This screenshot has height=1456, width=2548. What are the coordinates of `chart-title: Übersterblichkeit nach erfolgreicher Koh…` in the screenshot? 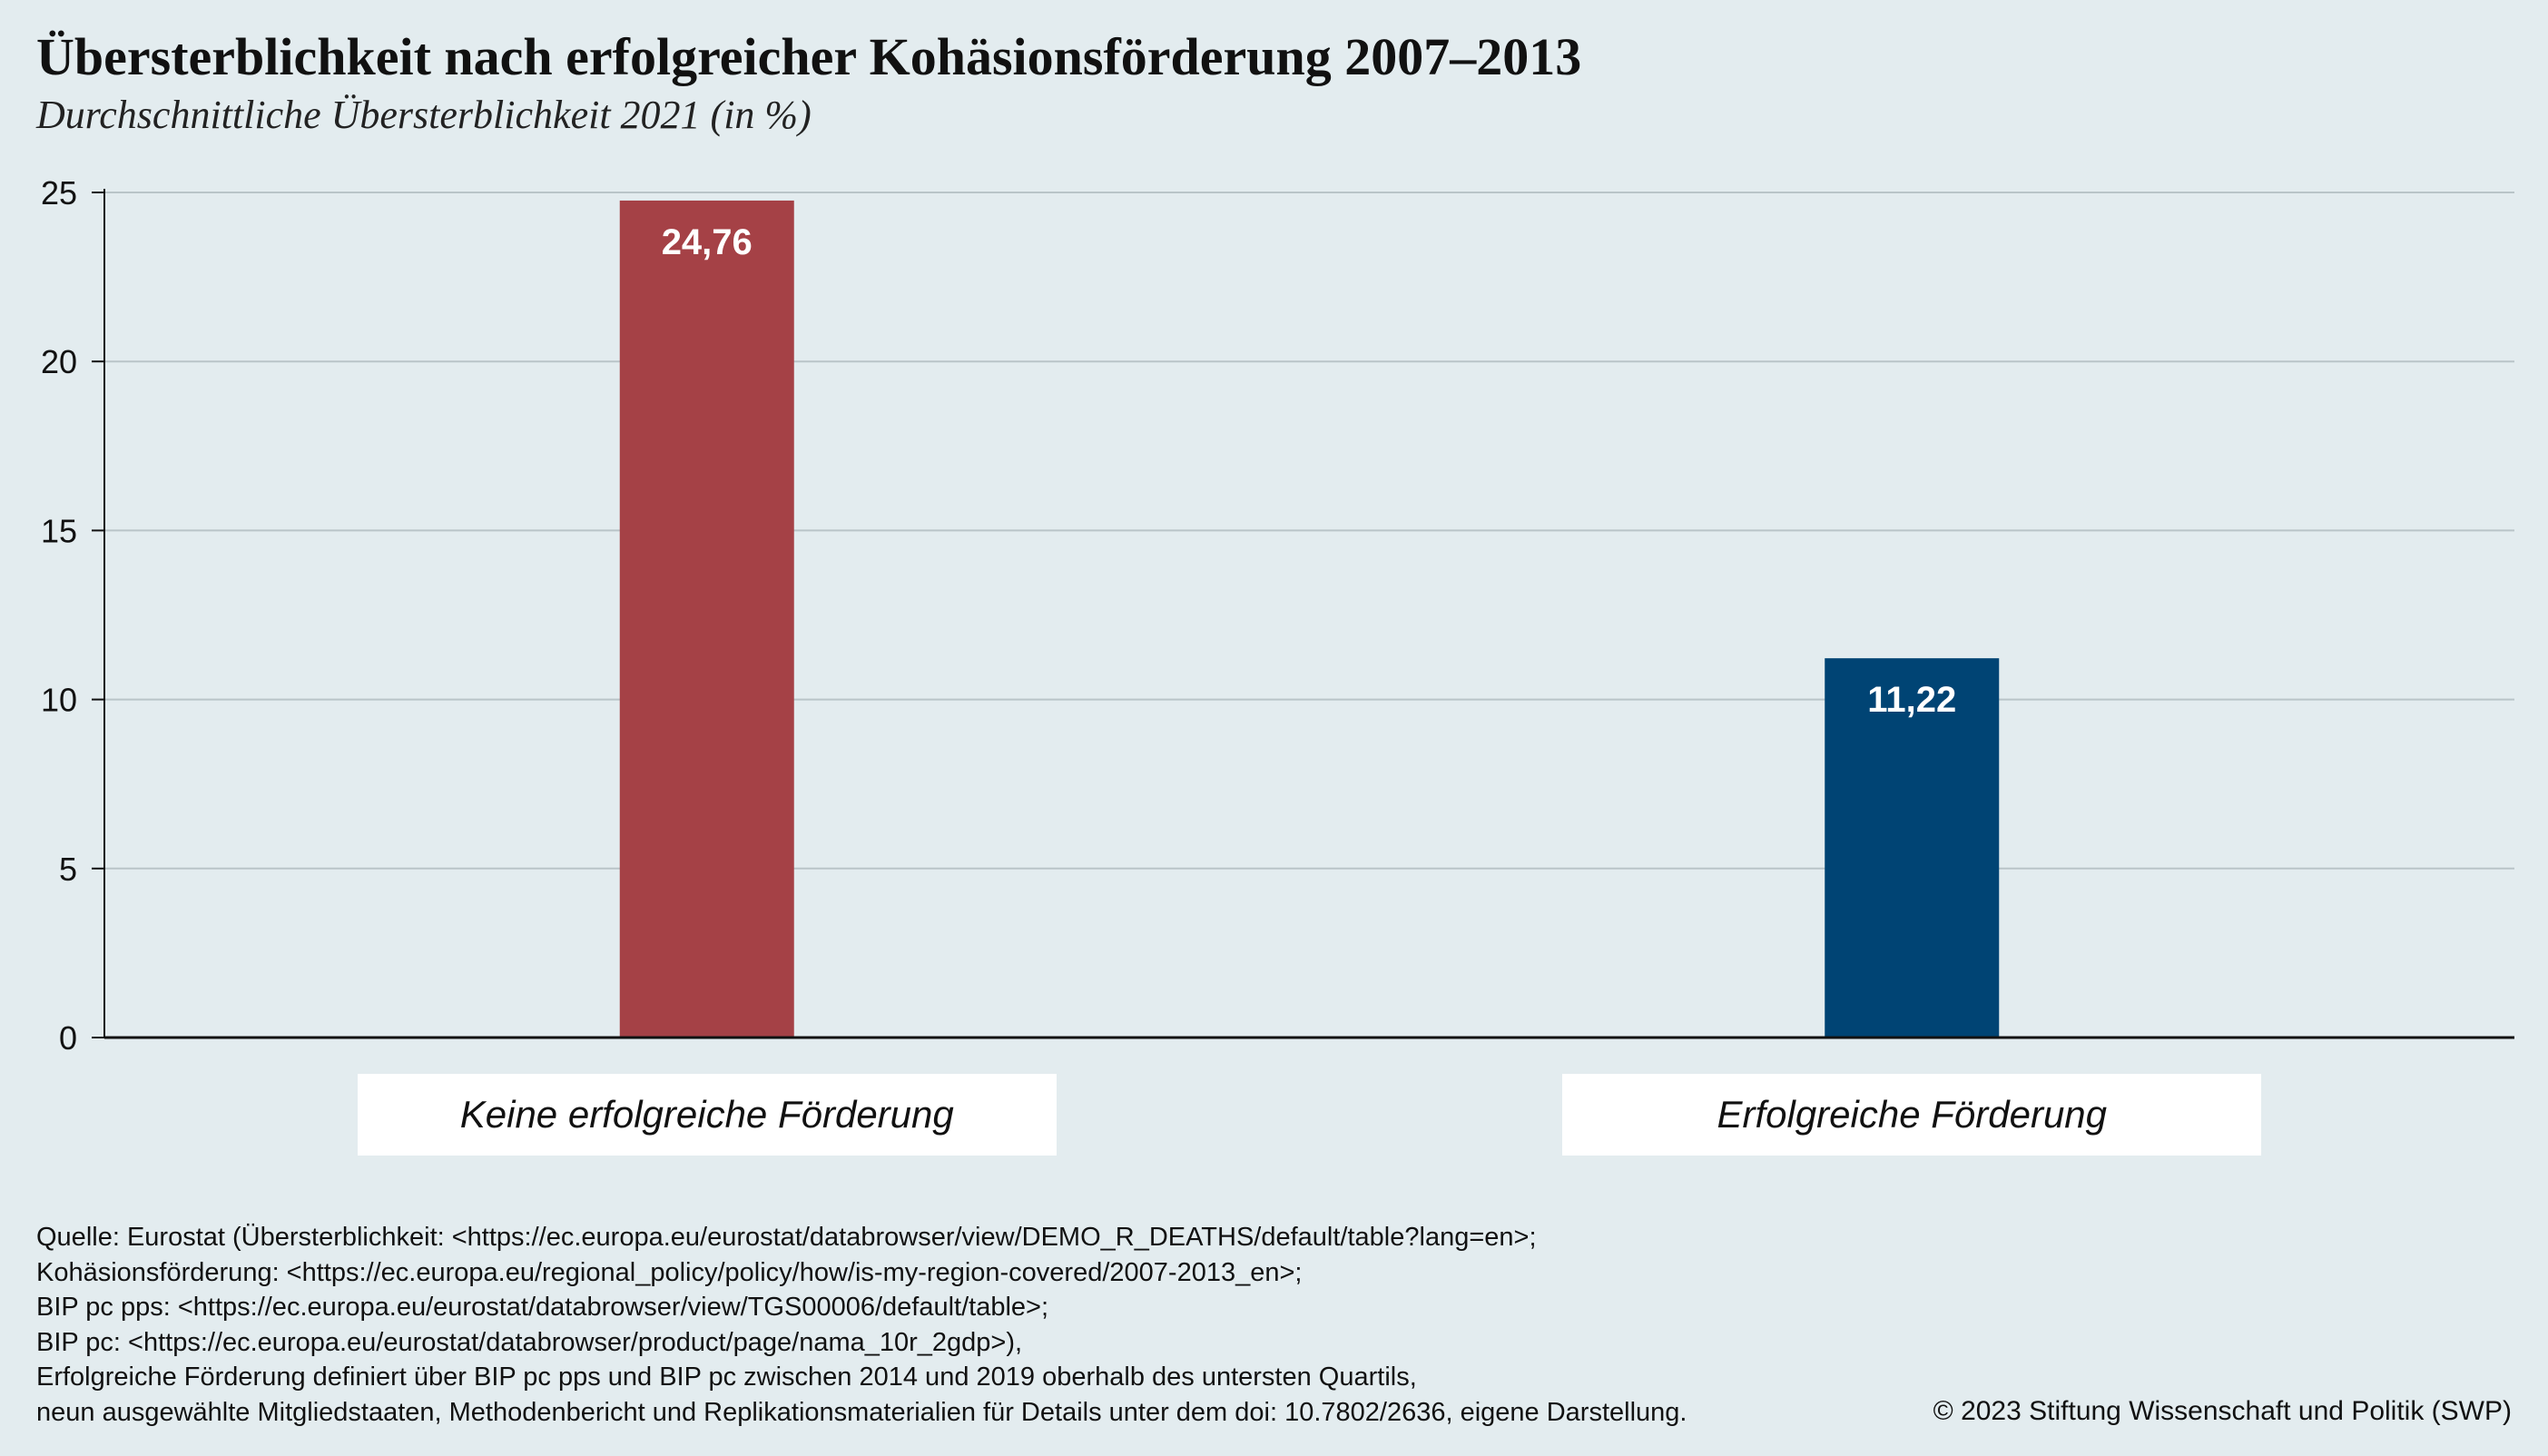 It's located at (809, 57).